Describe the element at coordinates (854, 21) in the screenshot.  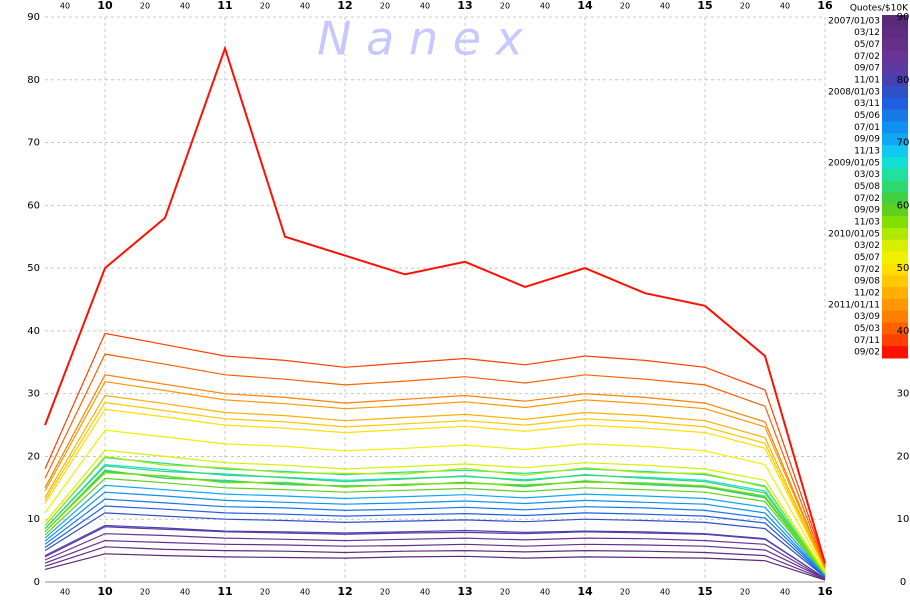
I see `legend-label: 2007/01/03` at that location.